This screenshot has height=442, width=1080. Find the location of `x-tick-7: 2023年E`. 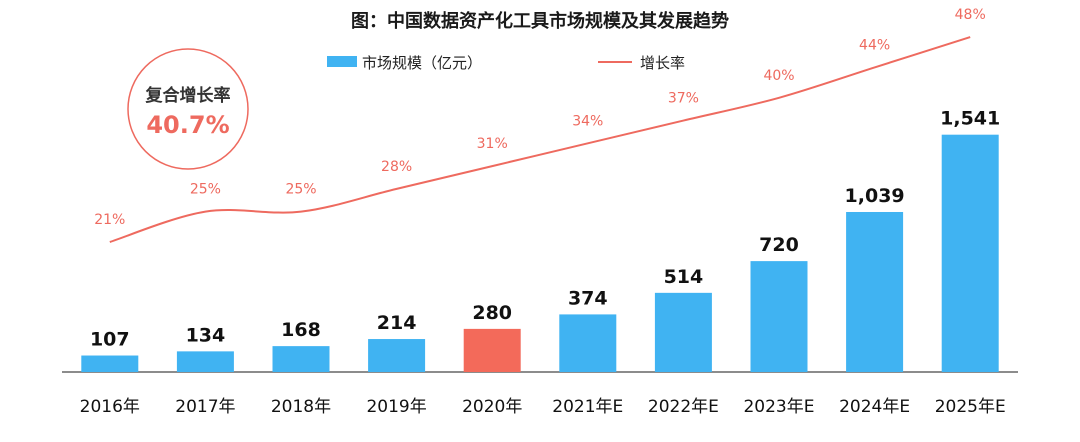

x-tick-7: 2023年E is located at coordinates (778, 407).